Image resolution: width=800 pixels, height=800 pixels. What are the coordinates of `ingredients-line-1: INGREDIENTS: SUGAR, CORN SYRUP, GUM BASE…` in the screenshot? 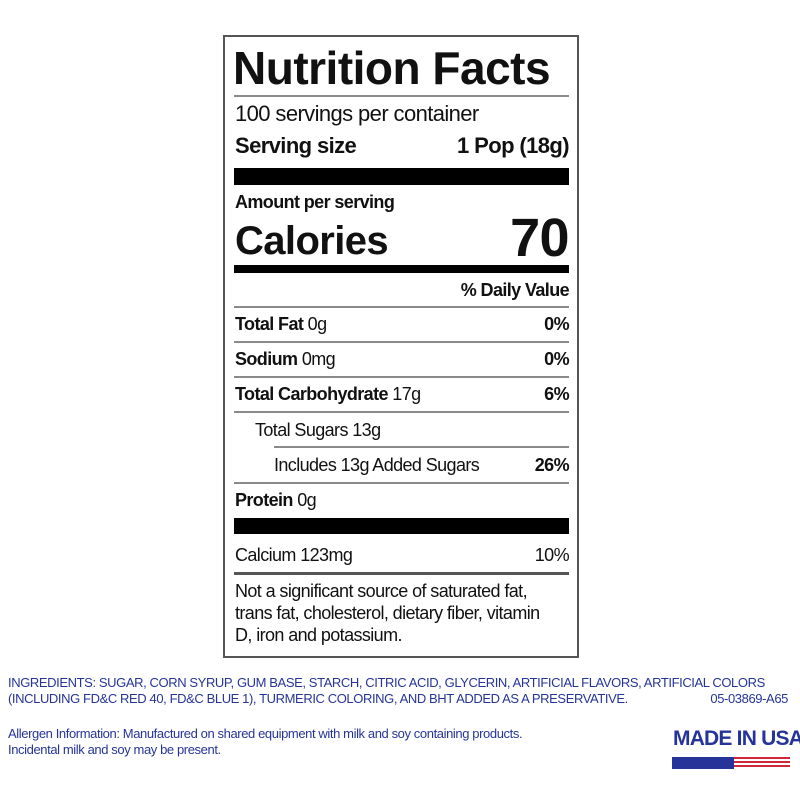 It's located at (386, 682).